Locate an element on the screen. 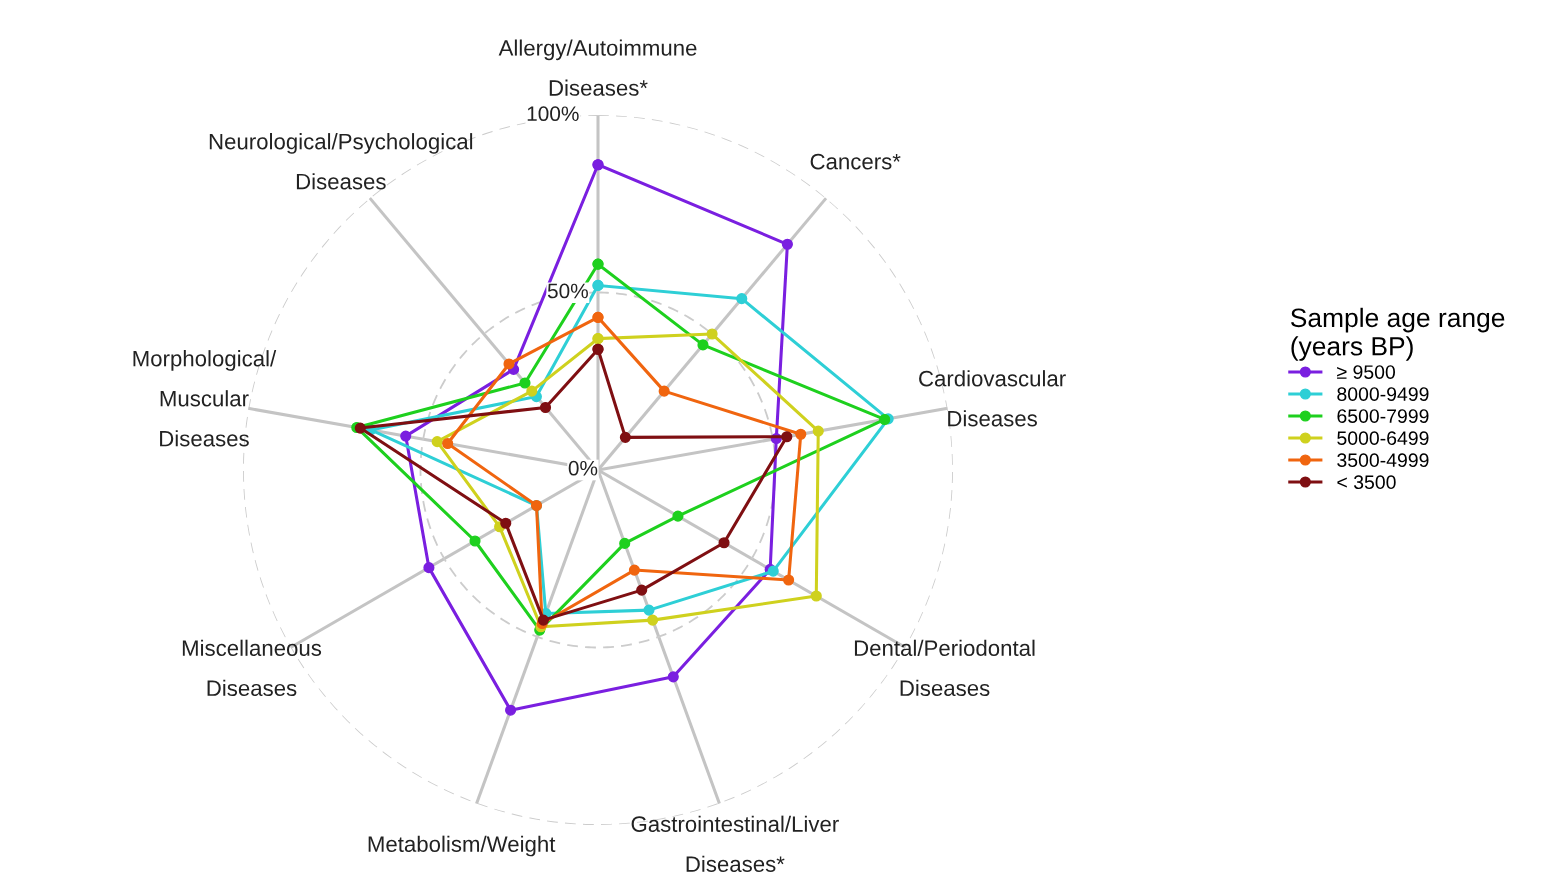  y-tick-label: 0% is located at coordinates (583, 468).